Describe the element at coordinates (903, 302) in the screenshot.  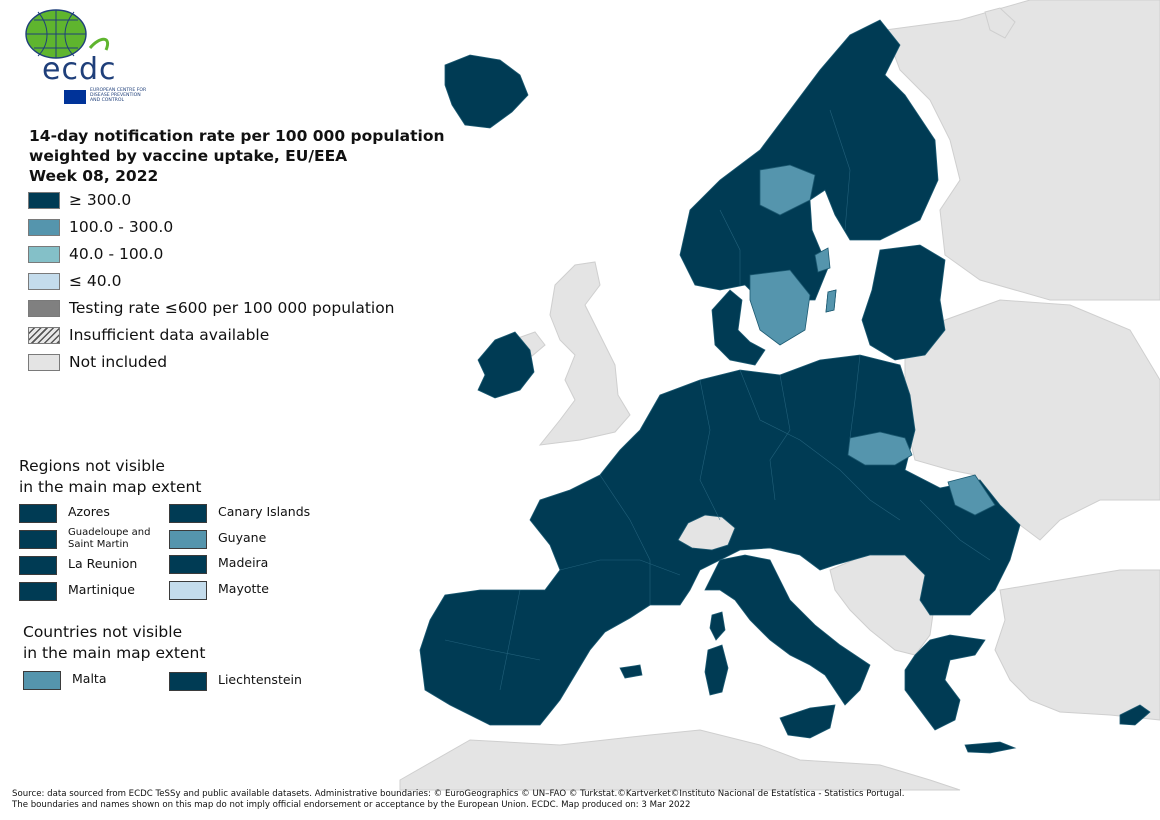
I see `baltics` at that location.